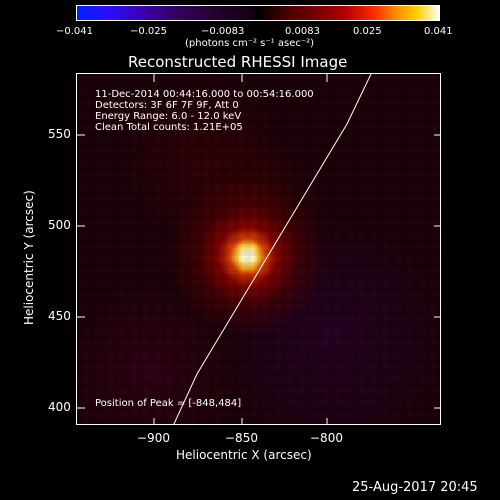  What do you see at coordinates (302, 31) in the screenshot?
I see `colorbar-label-4: 0.0083` at bounding box center [302, 31].